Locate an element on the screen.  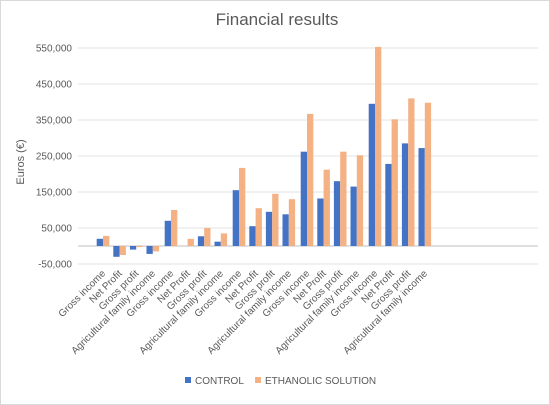
legend: CONTROL ETHANOLIC SOLUTION is located at coordinates (280, 381).